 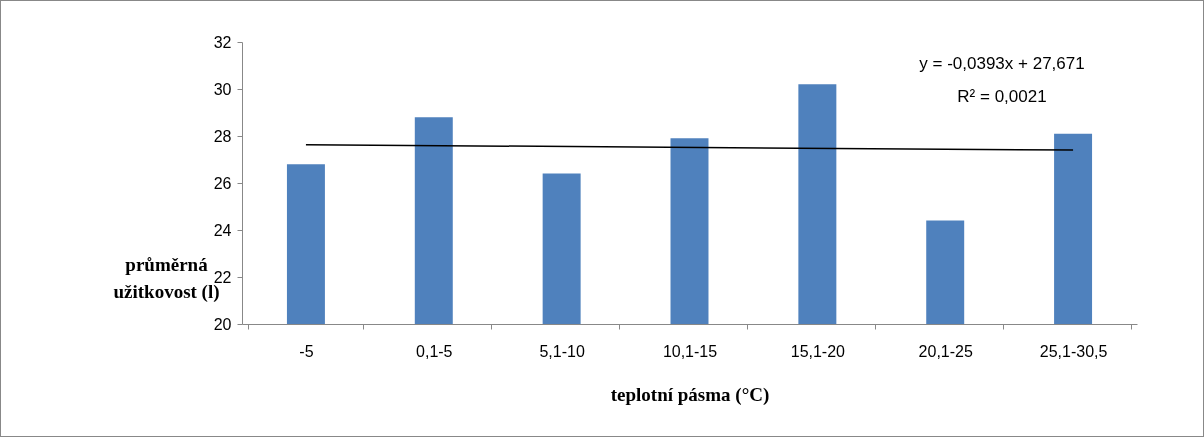 I want to click on x-tick-label: -5, so click(x=306, y=351).